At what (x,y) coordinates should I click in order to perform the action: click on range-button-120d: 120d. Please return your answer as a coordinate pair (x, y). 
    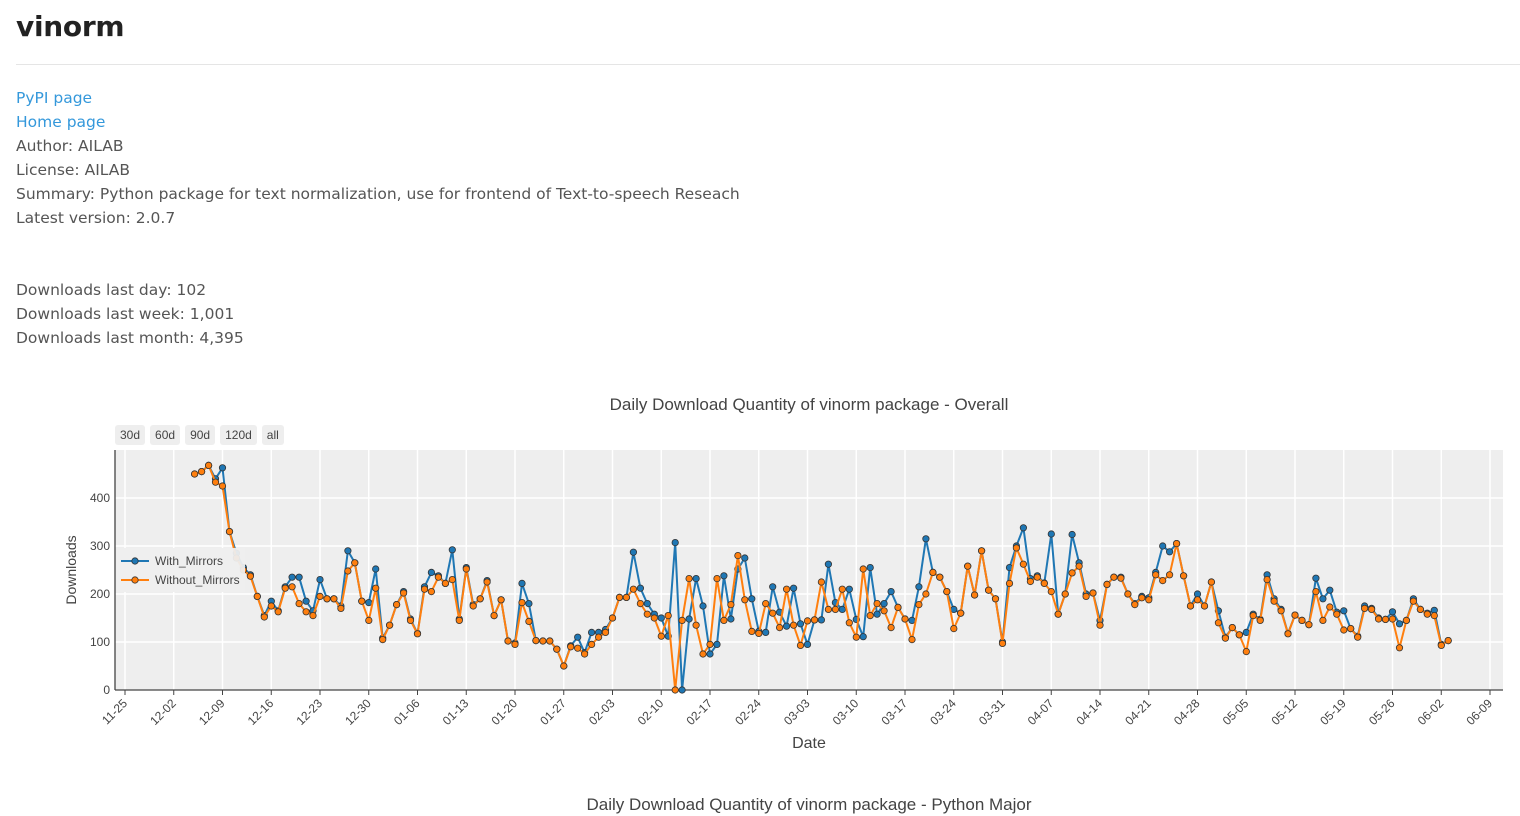
    Looking at the image, I should click on (238, 435).